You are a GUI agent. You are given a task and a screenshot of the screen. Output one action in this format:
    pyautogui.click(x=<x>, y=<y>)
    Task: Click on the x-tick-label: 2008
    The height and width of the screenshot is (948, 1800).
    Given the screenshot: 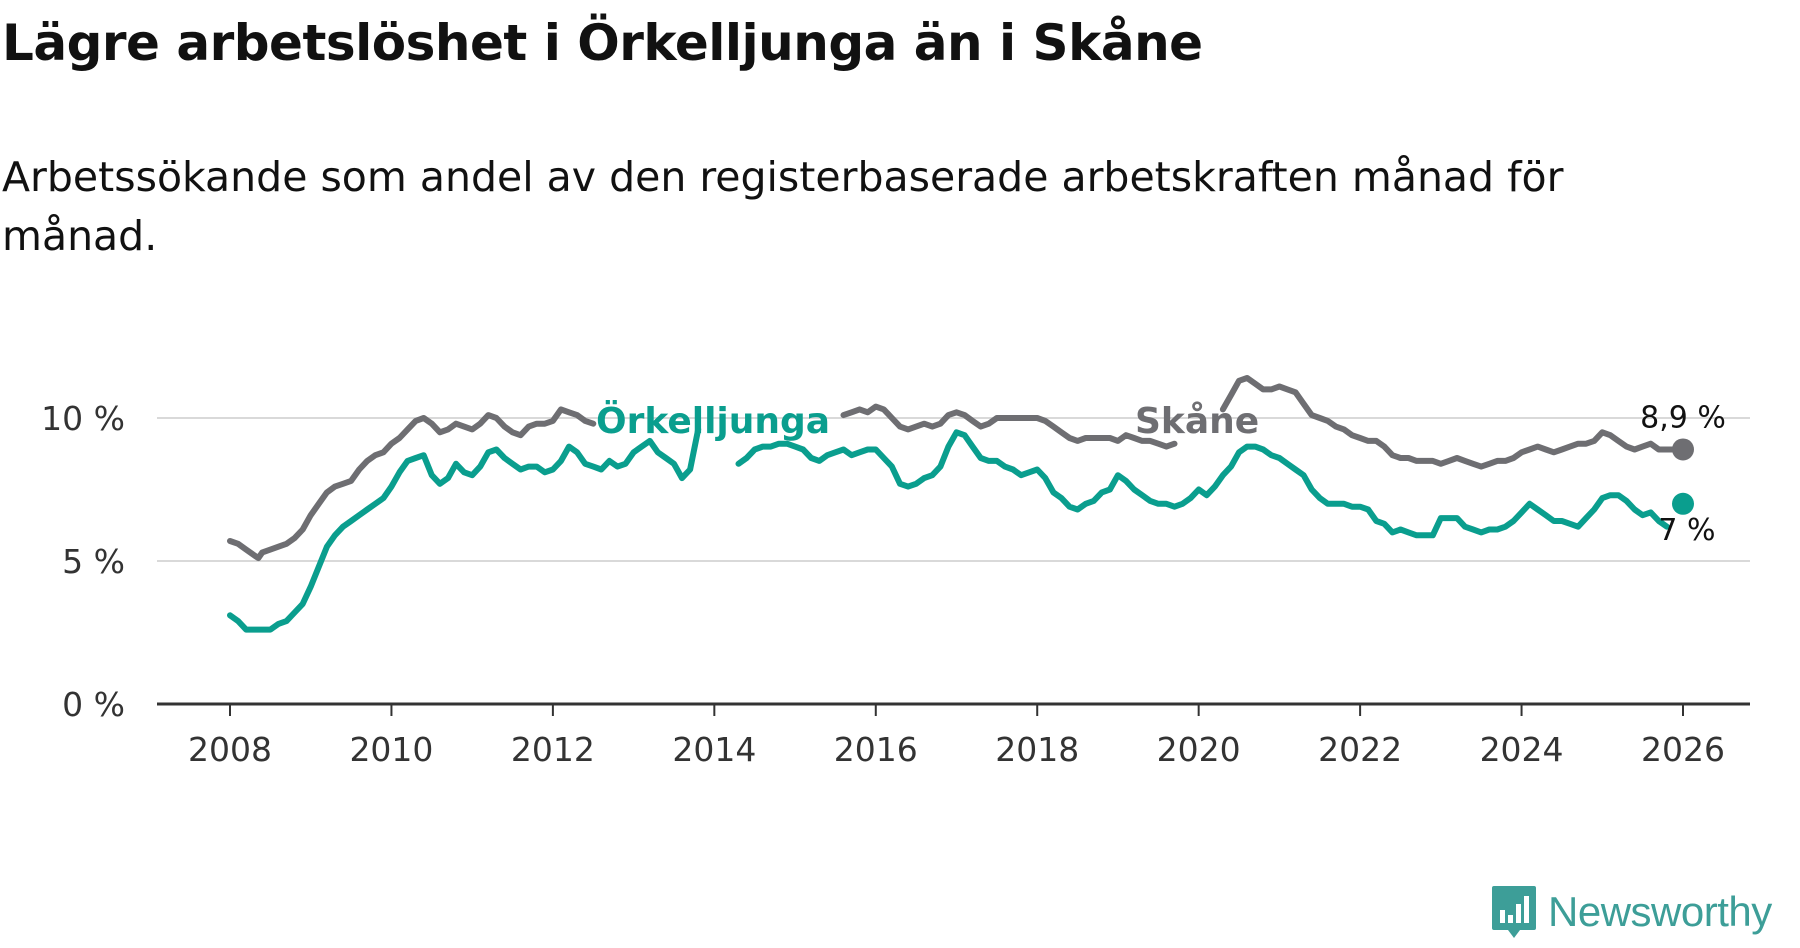 What is the action you would take?
    pyautogui.click(x=230, y=749)
    